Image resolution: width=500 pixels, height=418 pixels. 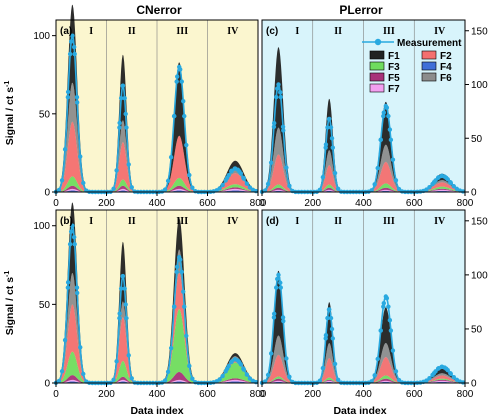 I want to click on legend-label-f1: F1, so click(x=394, y=56).